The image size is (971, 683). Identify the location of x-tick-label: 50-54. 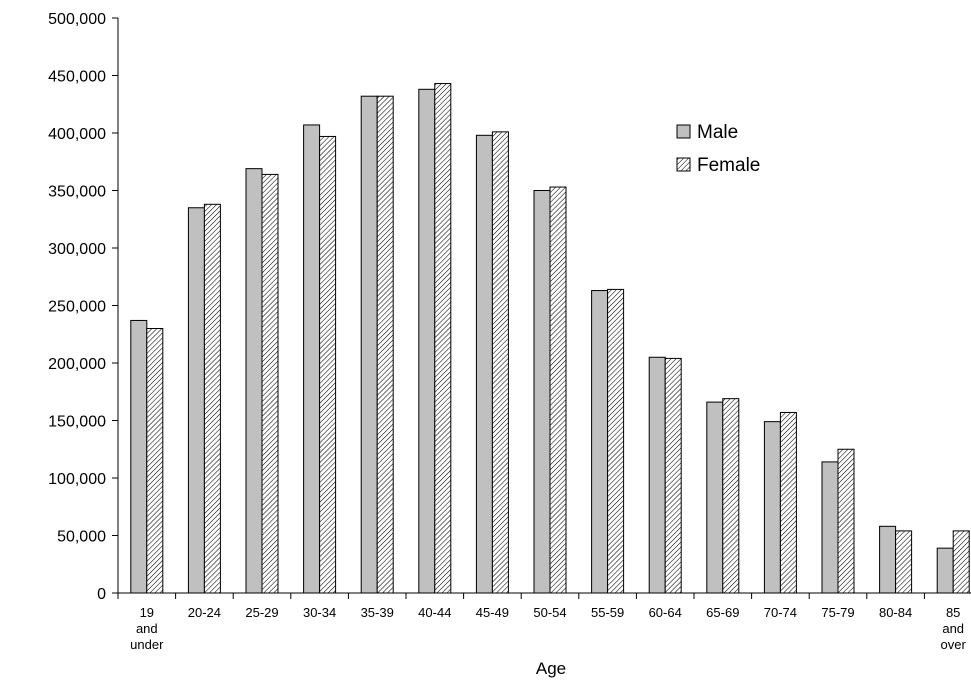
(549, 612).